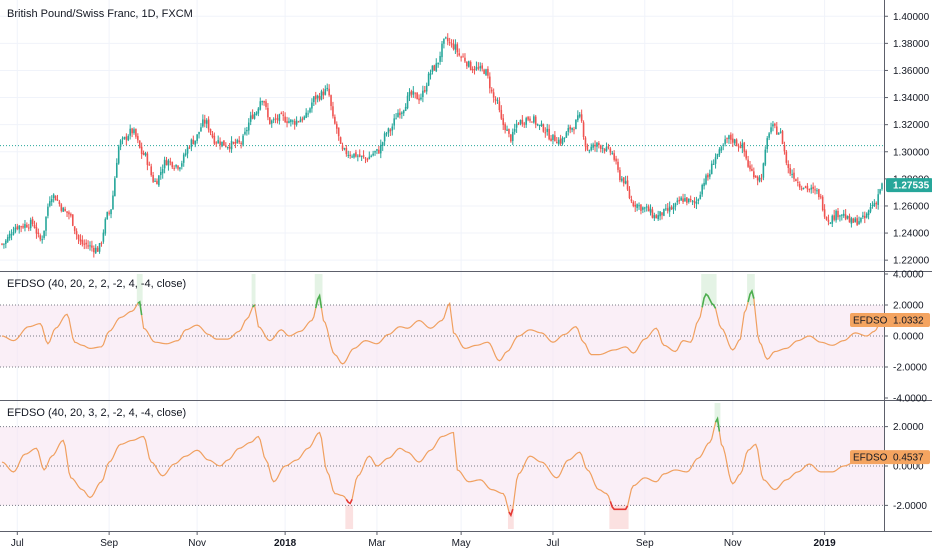 The height and width of the screenshot is (550, 932). What do you see at coordinates (96, 413) in the screenshot?
I see `indicator-2-title: EFDSO (40, 20, 3, 2, -2, 4, -4, close)` at bounding box center [96, 413].